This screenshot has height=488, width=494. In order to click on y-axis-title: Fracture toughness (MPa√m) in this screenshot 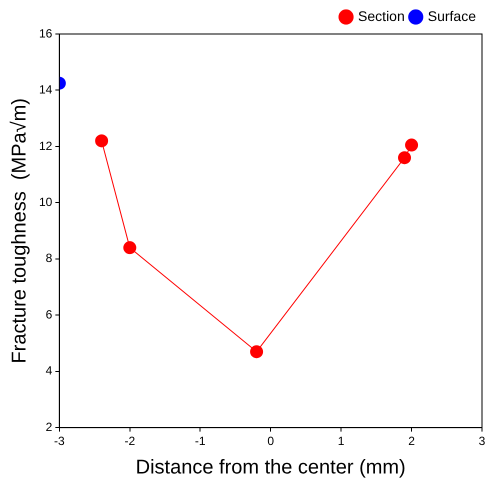, I will do `click(19, 231)`.